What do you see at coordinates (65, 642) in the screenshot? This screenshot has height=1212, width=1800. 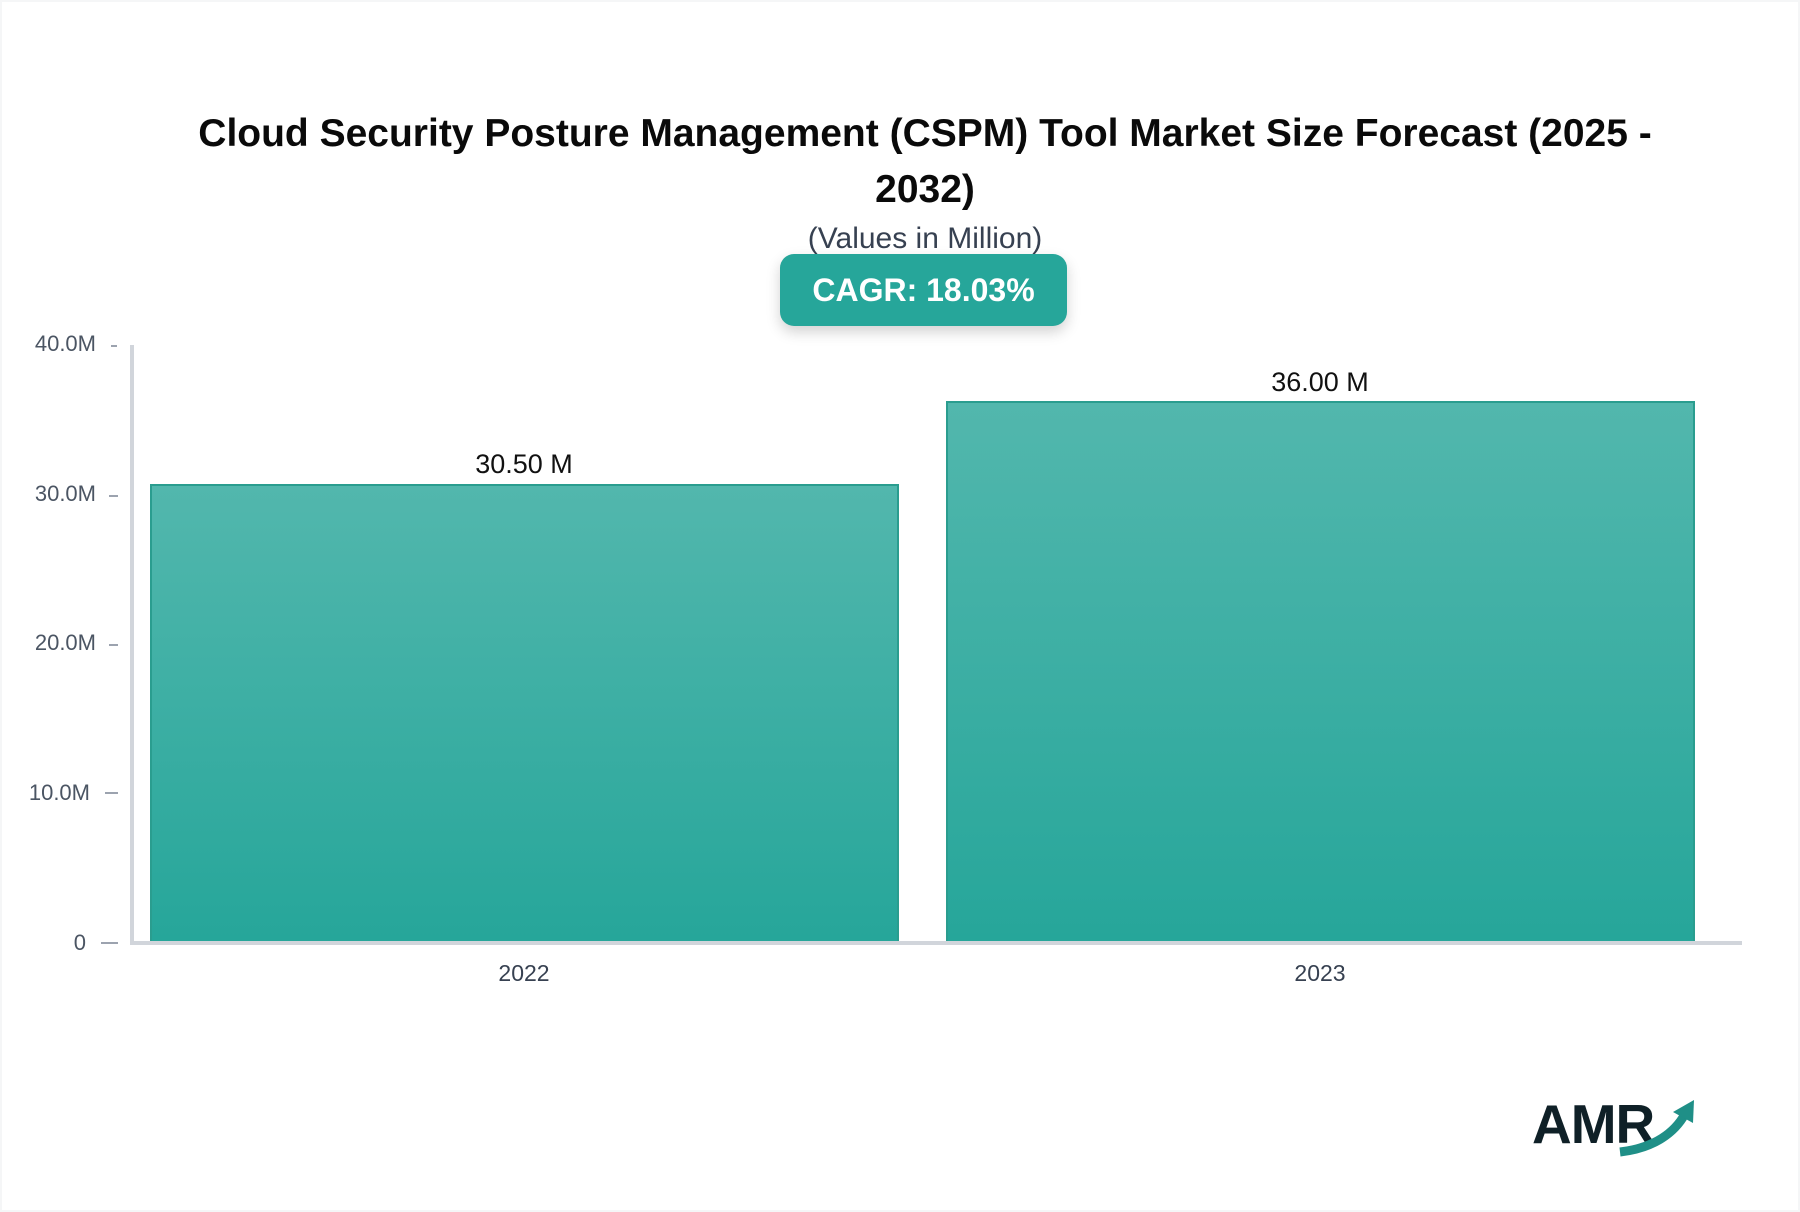 I see `y-tick-label: 20.0M` at bounding box center [65, 642].